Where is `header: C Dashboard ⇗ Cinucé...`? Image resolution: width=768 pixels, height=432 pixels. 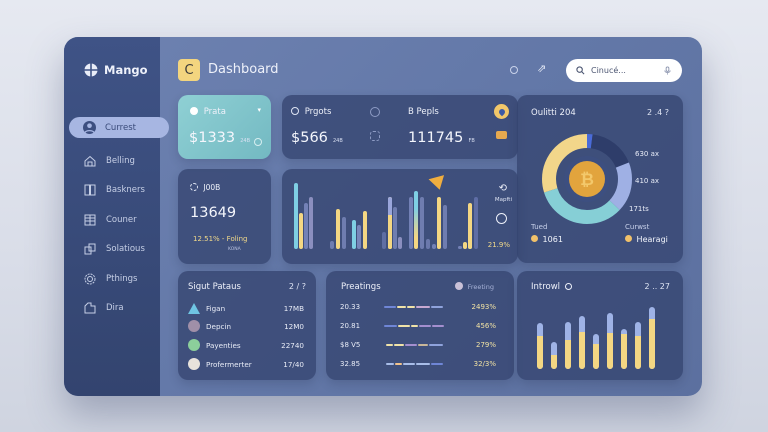 header: C Dashboard ⇗ Cinucé... is located at coordinates (430, 71).